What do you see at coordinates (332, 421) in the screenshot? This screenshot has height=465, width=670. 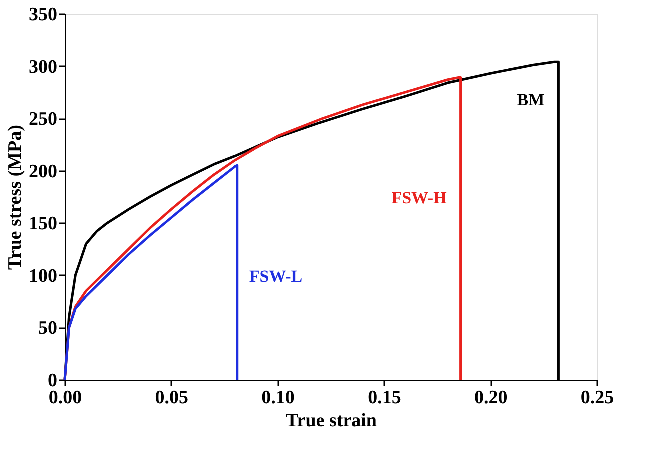 I see `x-axis-title: True strain` at bounding box center [332, 421].